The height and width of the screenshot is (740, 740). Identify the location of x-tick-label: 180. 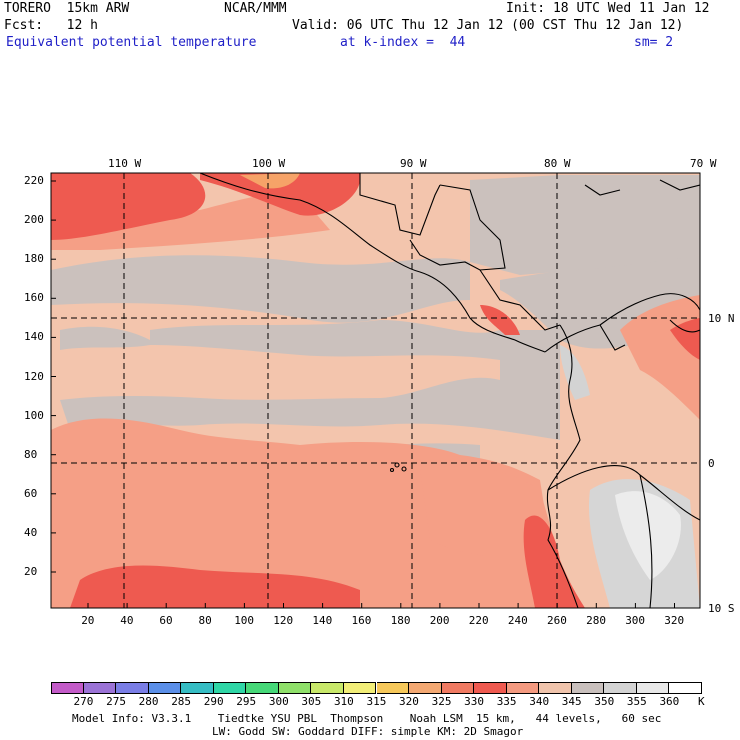
(400, 620).